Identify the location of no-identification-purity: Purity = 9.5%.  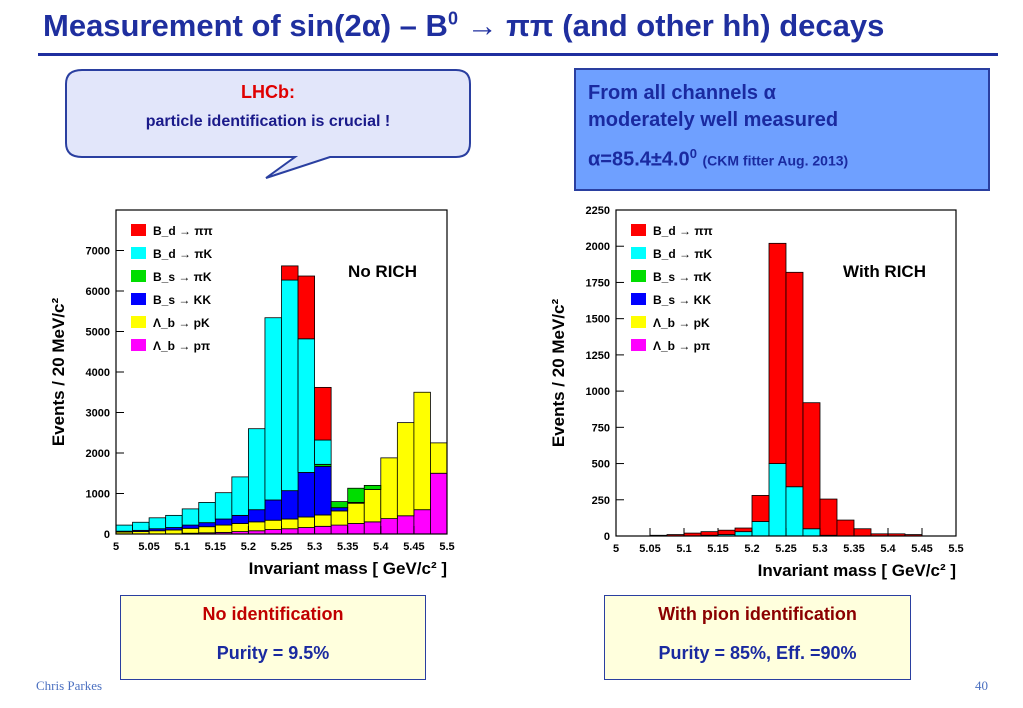
(273, 653).